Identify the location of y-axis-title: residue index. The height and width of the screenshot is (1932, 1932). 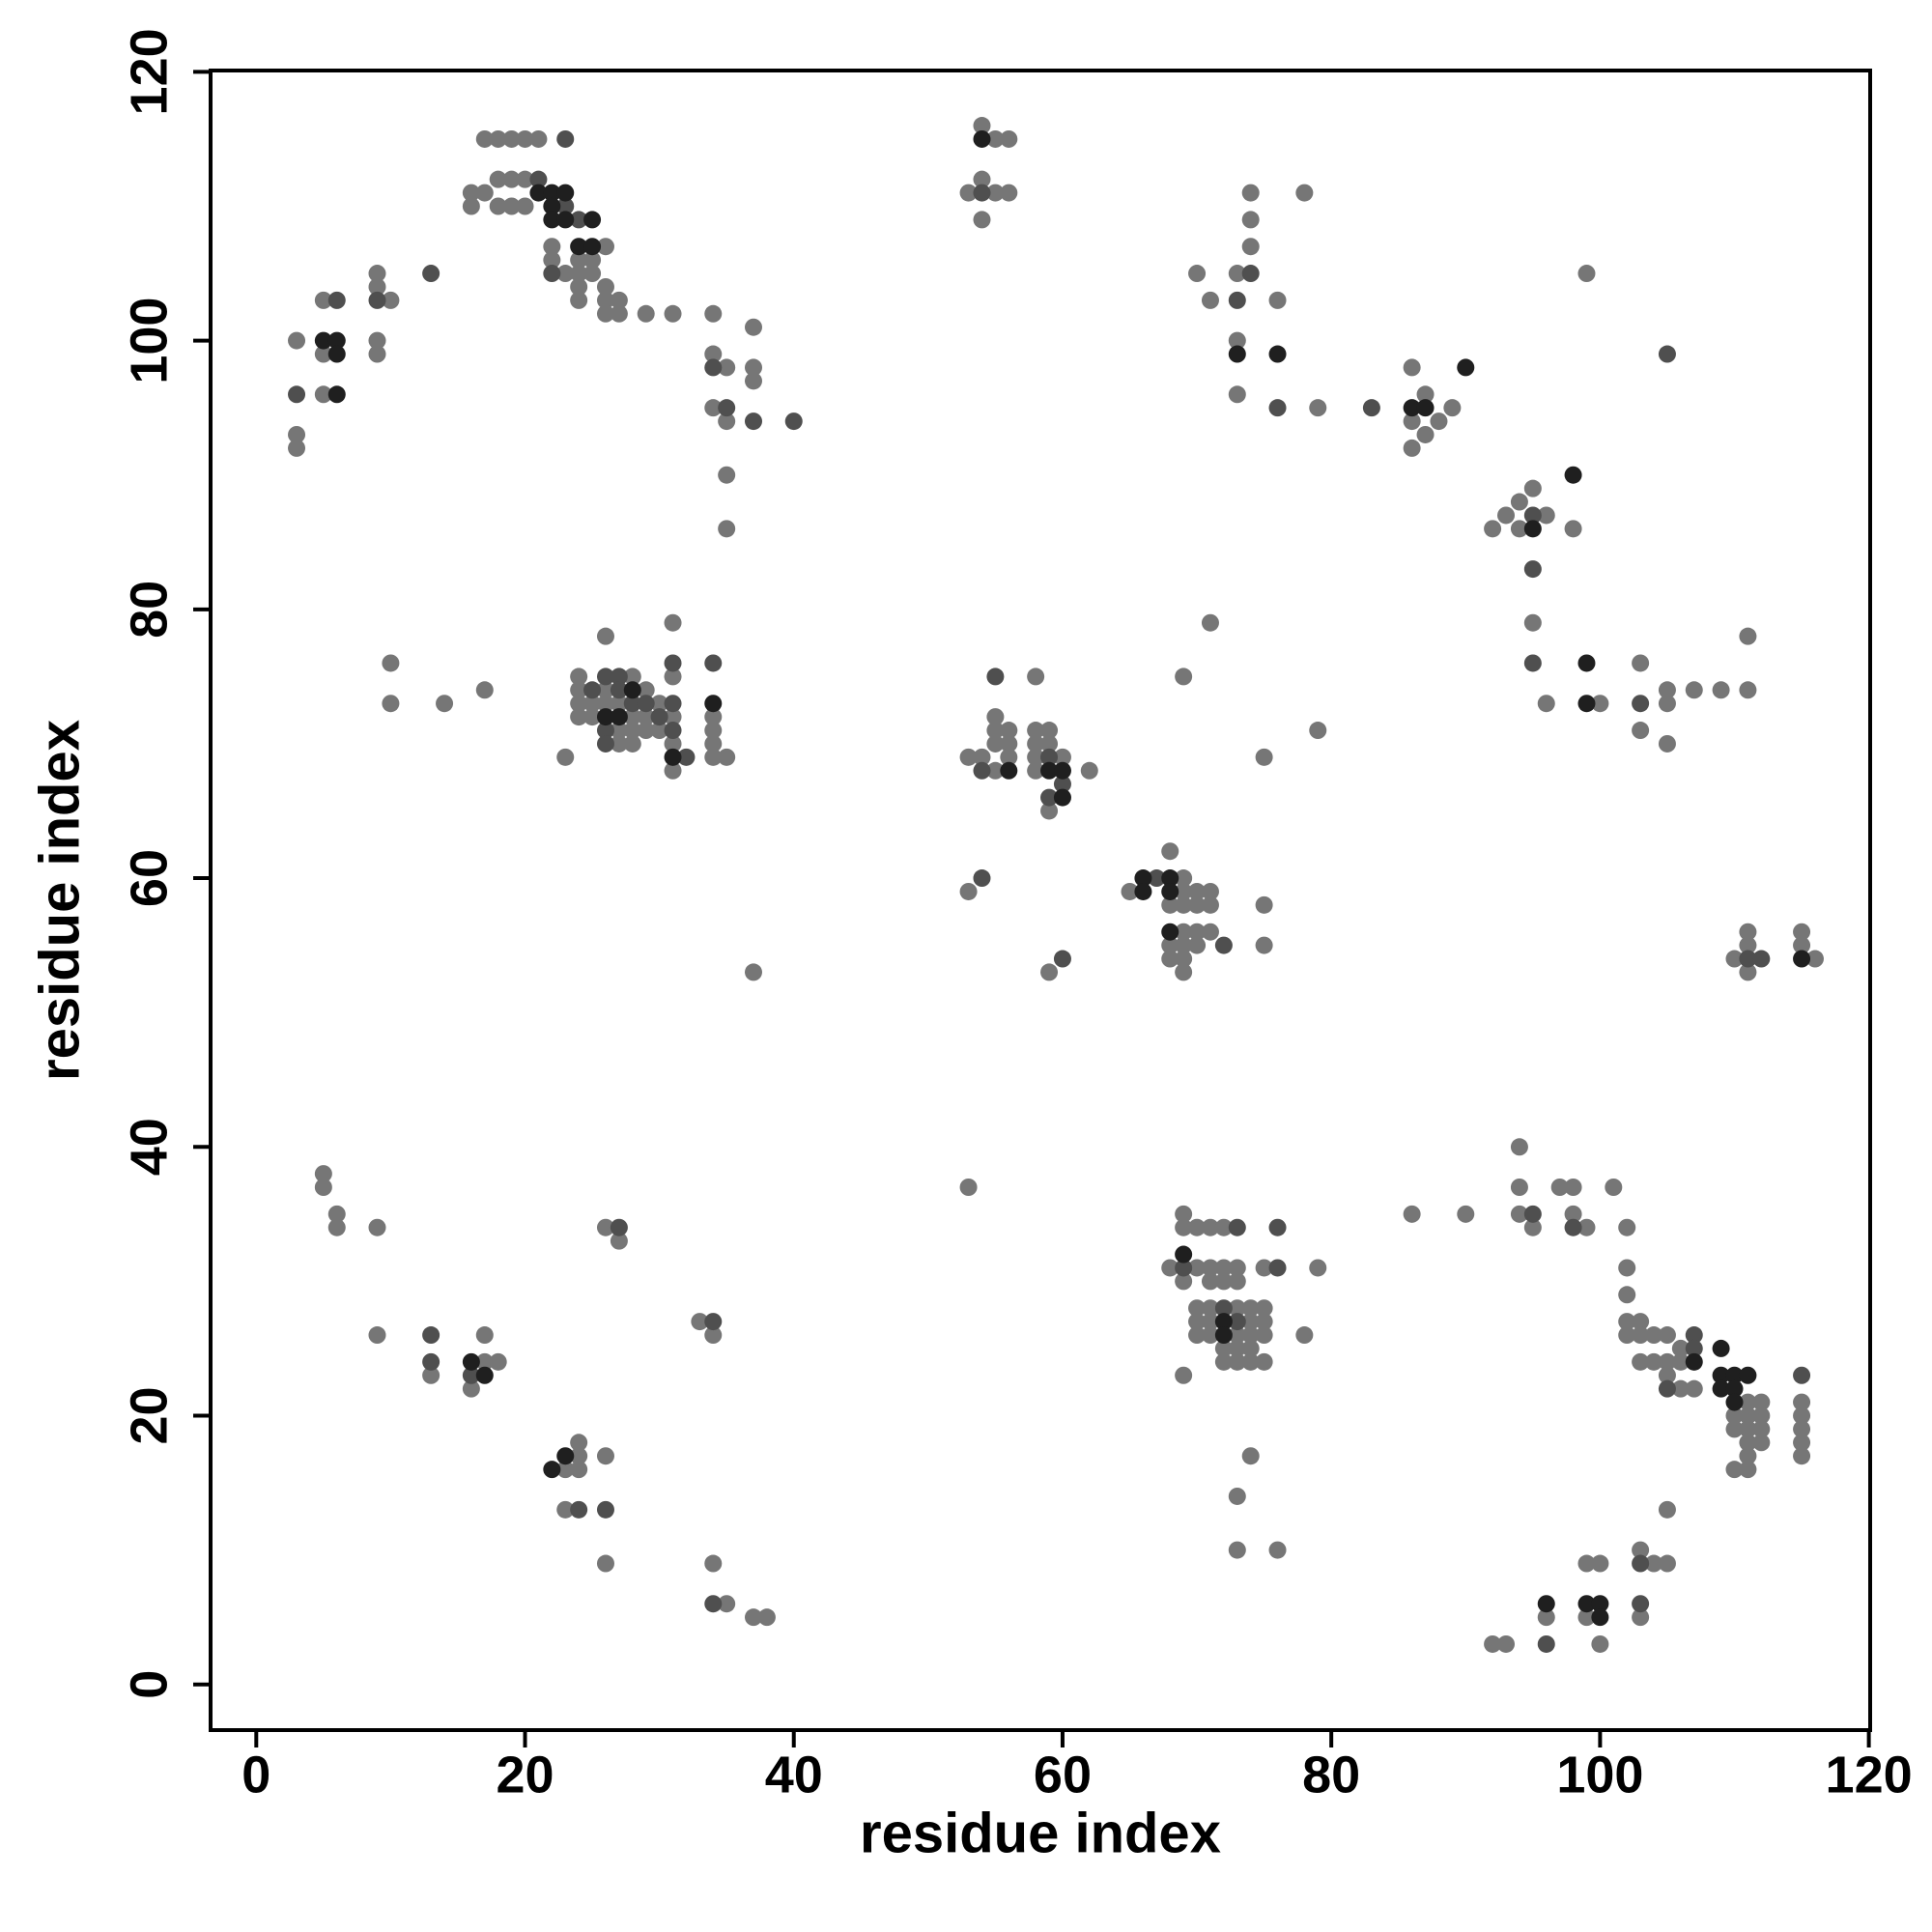
(59, 900).